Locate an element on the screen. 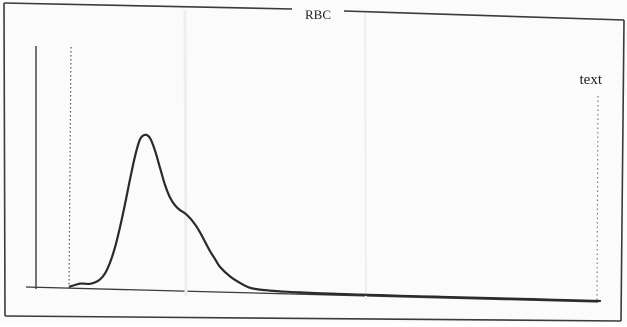  right-threshold-line is located at coordinates (597, 198).